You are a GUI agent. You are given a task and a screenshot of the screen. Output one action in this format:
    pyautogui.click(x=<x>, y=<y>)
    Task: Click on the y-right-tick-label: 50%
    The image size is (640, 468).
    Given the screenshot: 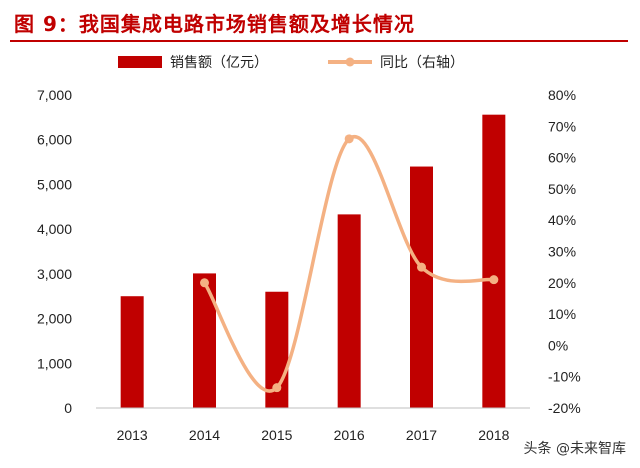 What is the action you would take?
    pyautogui.click(x=562, y=189)
    